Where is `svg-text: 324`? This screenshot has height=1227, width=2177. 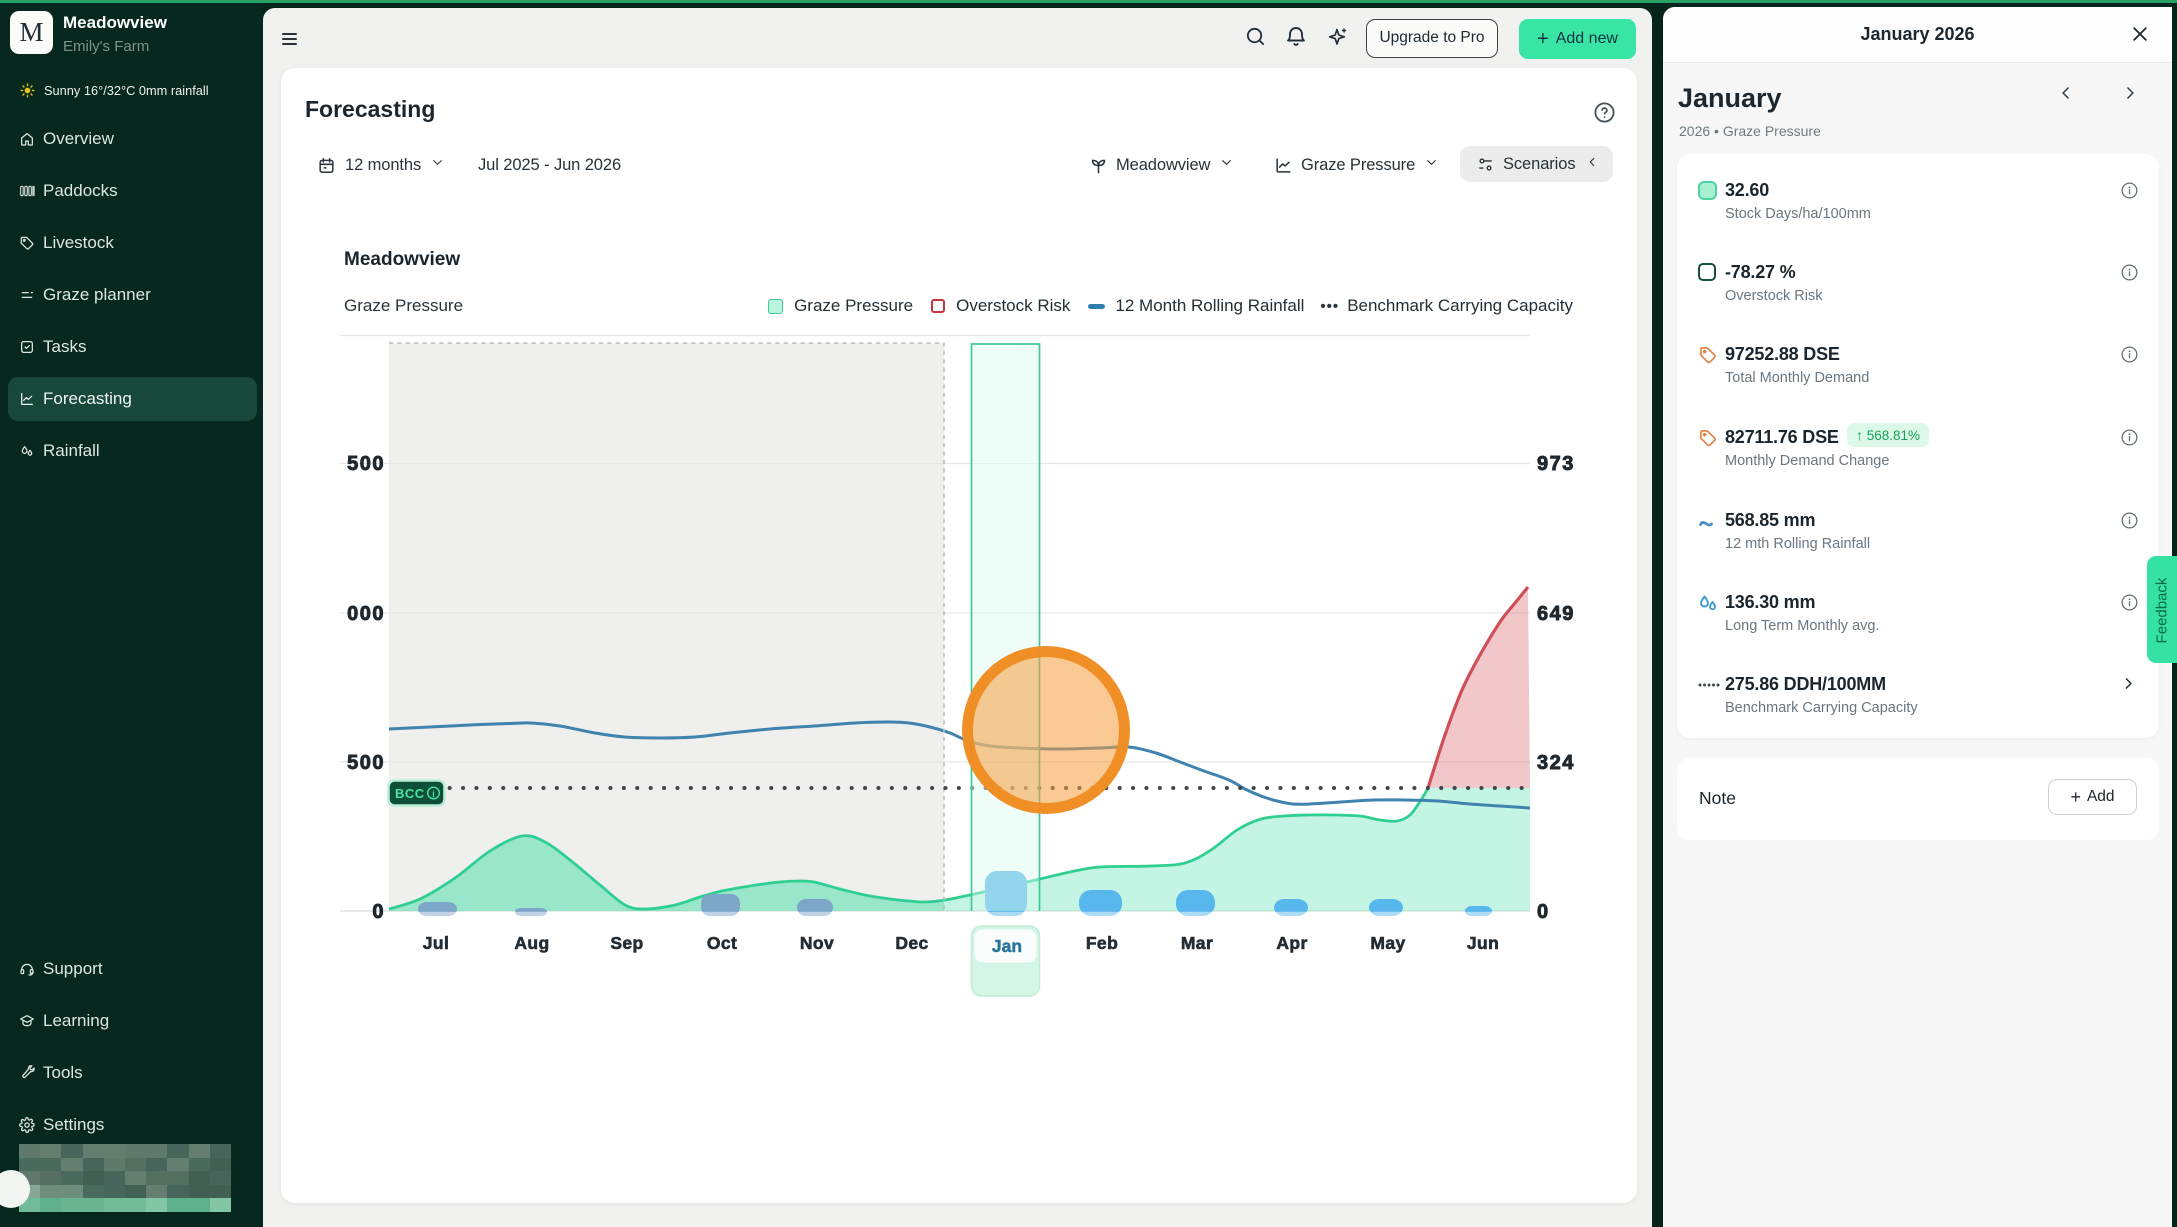 svg-text: 324 is located at coordinates (1556, 763).